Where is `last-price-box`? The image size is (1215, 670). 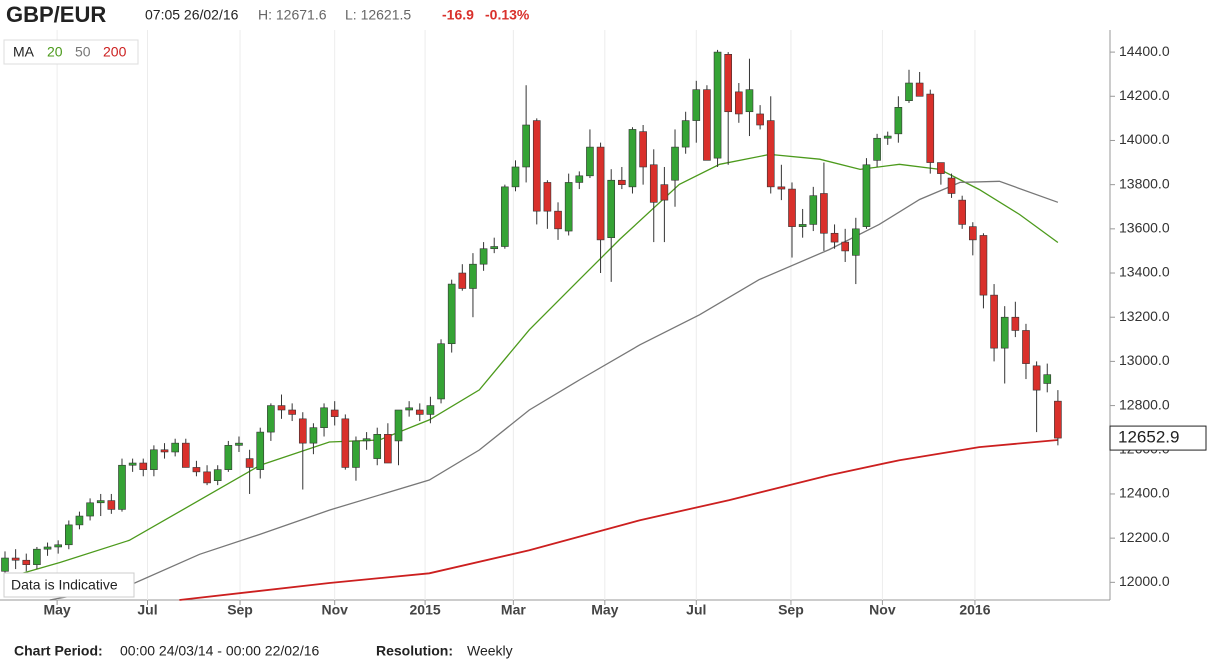 last-price-box is located at coordinates (1158, 438).